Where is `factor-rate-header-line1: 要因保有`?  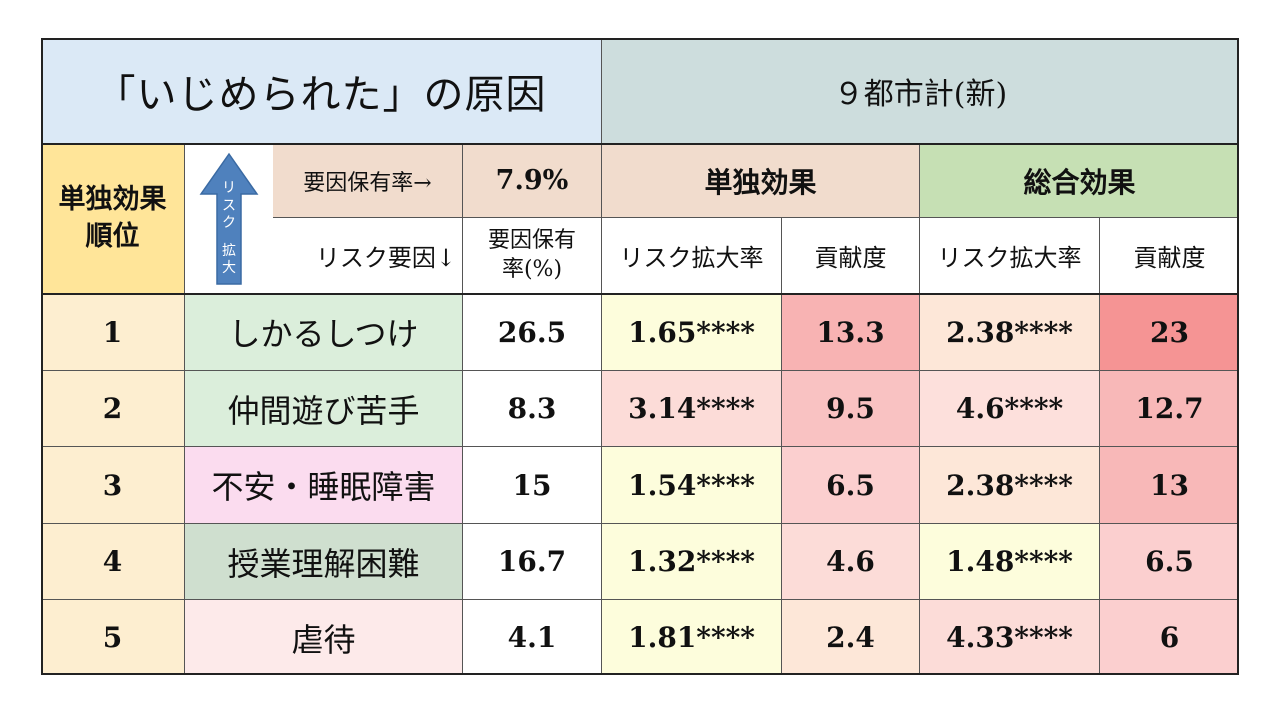 factor-rate-header-line1: 要因保有 is located at coordinates (531, 240).